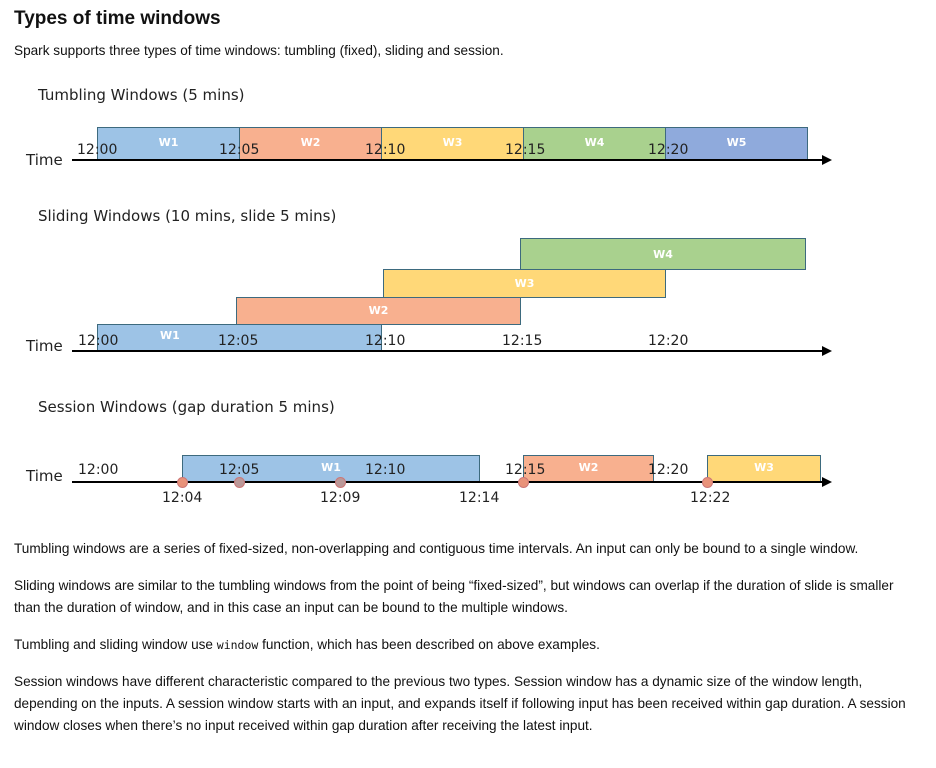 This screenshot has width=936, height=768. I want to click on event-label: 12:09, so click(340, 498).